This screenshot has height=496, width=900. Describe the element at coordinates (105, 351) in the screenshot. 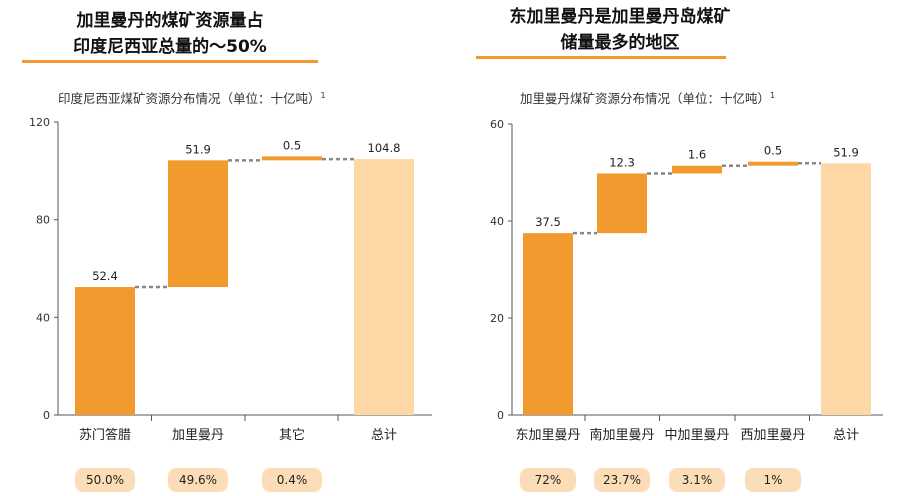

I see `bar-苏门答腊` at that location.